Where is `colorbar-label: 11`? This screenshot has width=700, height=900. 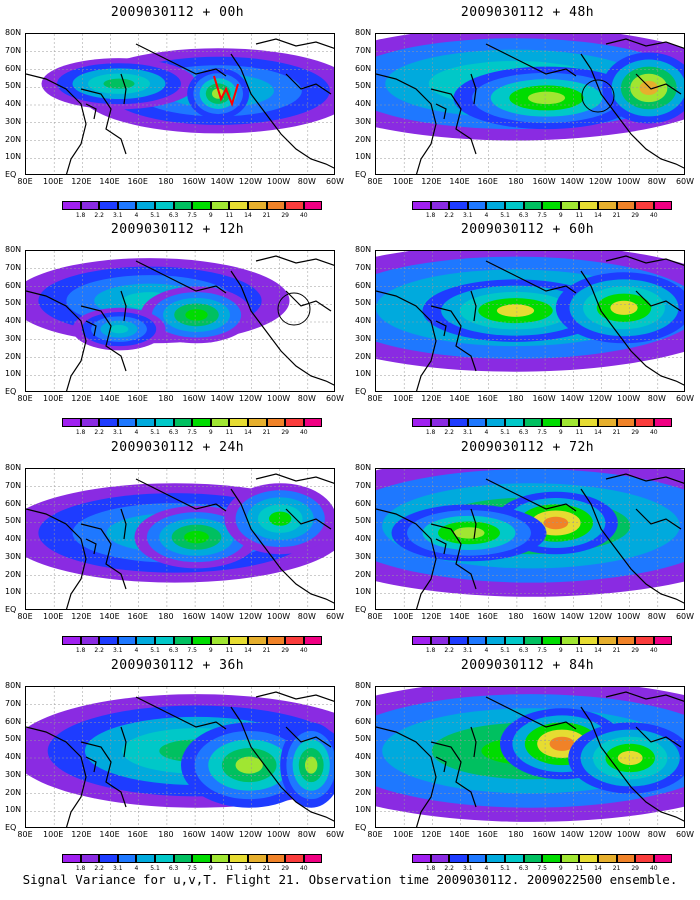 colorbar-label: 11 is located at coordinates (579, 432).